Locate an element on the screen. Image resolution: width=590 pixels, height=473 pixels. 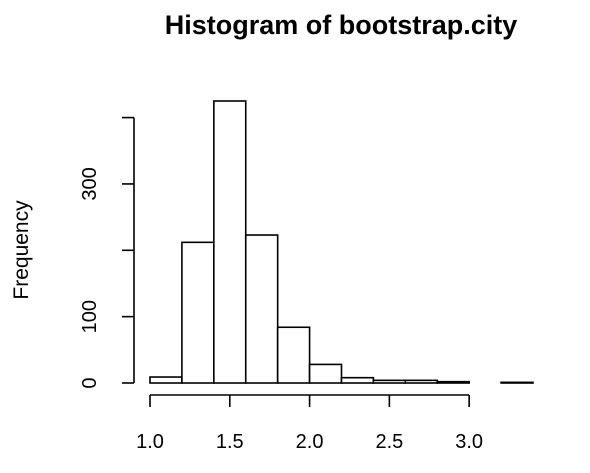
x-tick-label: 3.0 is located at coordinates (469, 442).